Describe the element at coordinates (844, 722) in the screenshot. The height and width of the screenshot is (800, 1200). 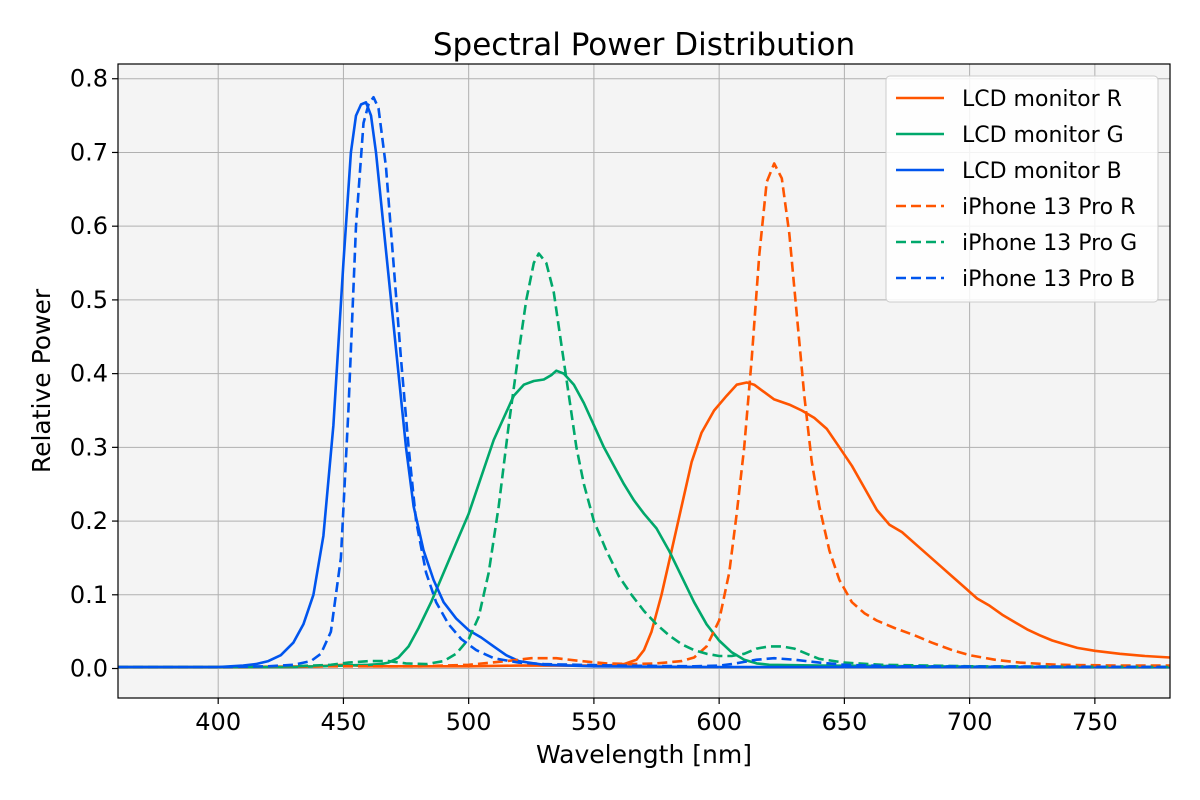
I see `x-tick-label: 650` at that location.